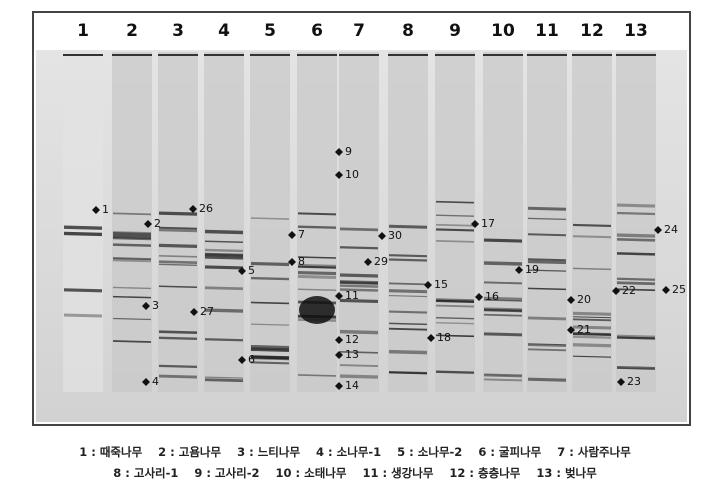  I want to click on lane-column, so click(270, 222).